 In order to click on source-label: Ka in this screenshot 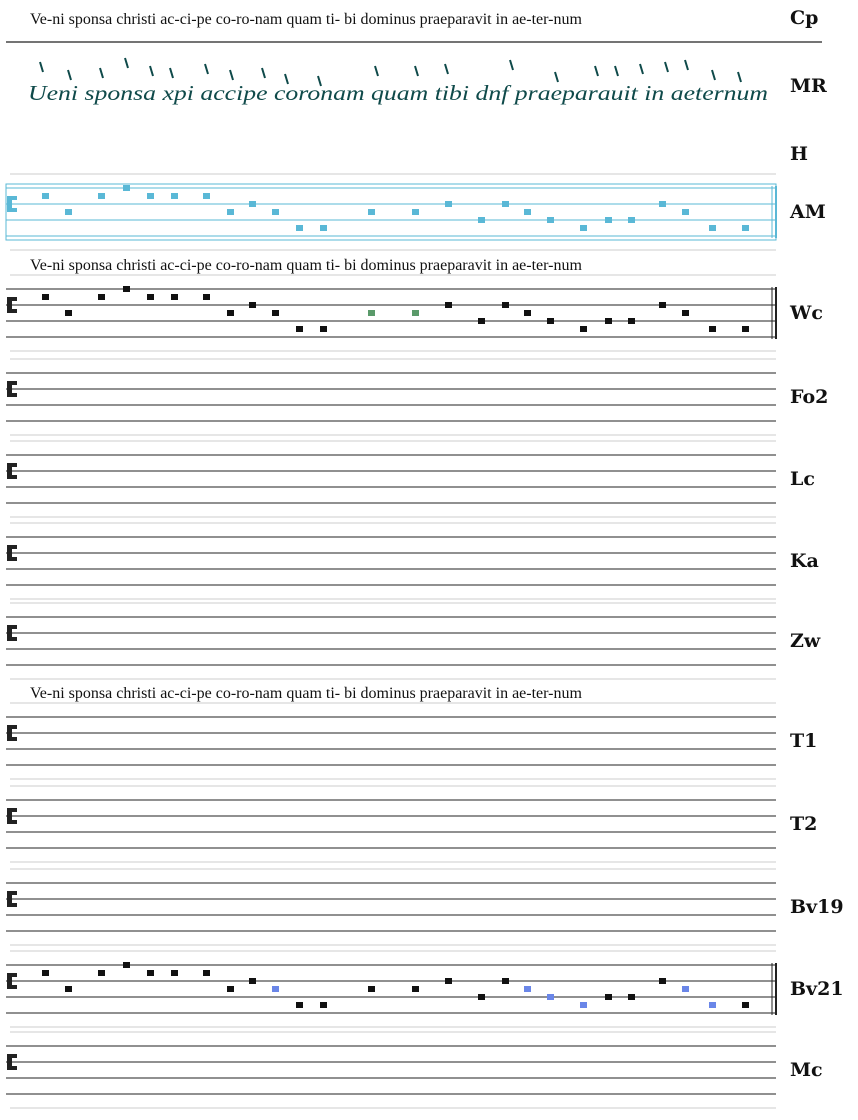, I will do `click(804, 561)`.